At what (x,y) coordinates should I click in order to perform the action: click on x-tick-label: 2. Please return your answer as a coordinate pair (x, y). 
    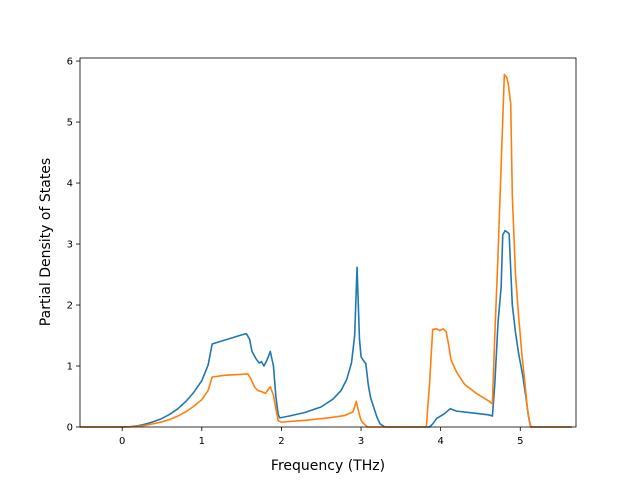
    Looking at the image, I should click on (281, 441).